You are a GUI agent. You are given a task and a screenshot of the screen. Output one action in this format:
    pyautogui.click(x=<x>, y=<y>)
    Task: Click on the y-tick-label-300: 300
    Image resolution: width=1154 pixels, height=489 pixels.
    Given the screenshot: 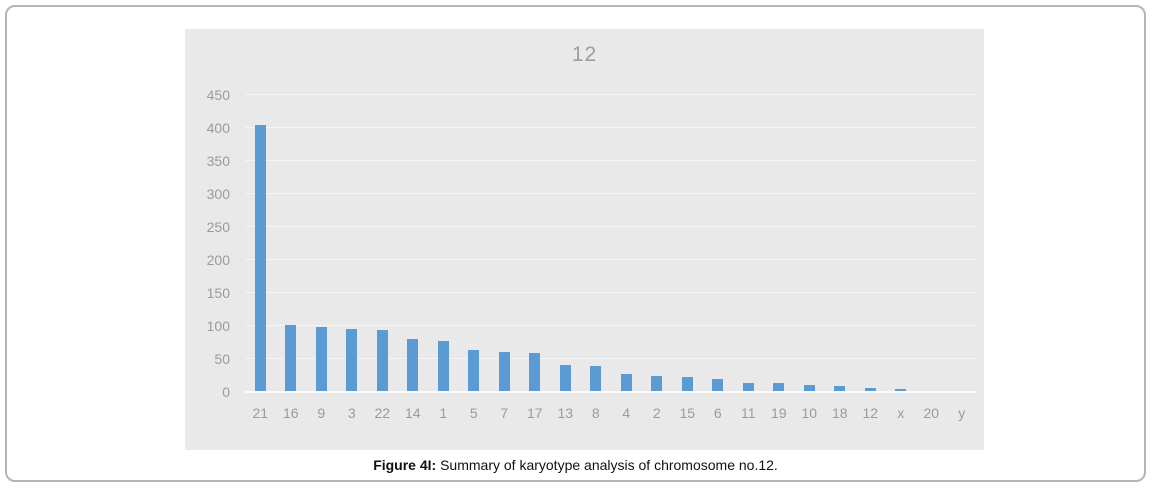 What is the action you would take?
    pyautogui.click(x=218, y=194)
    